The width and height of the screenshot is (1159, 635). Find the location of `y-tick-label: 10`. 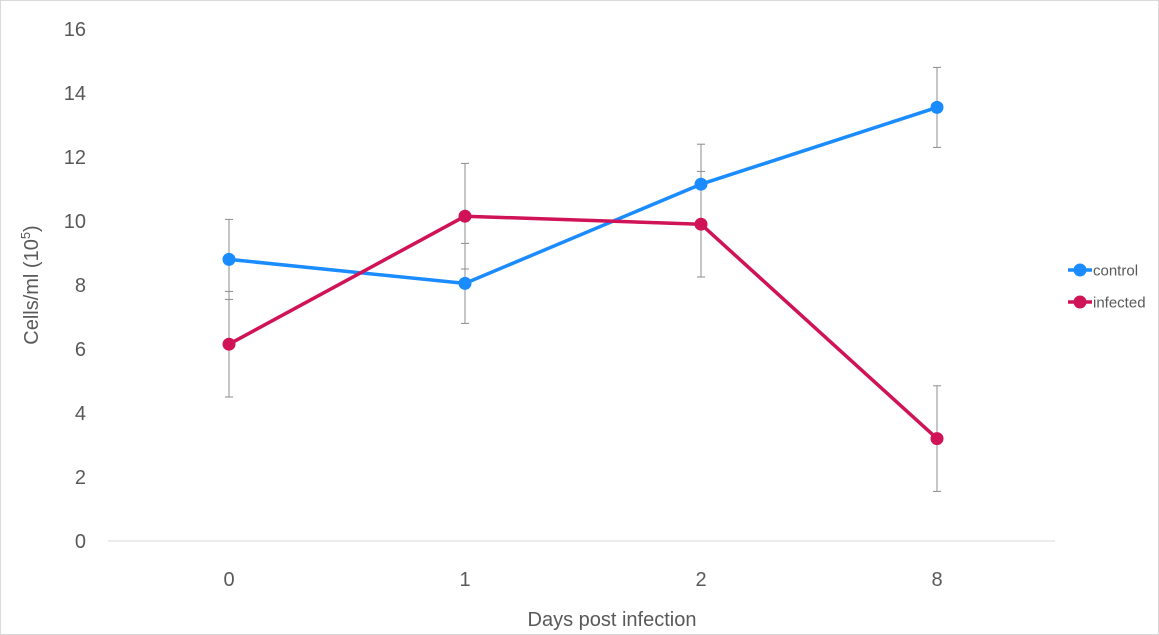

y-tick-label: 10 is located at coordinates (75, 222).